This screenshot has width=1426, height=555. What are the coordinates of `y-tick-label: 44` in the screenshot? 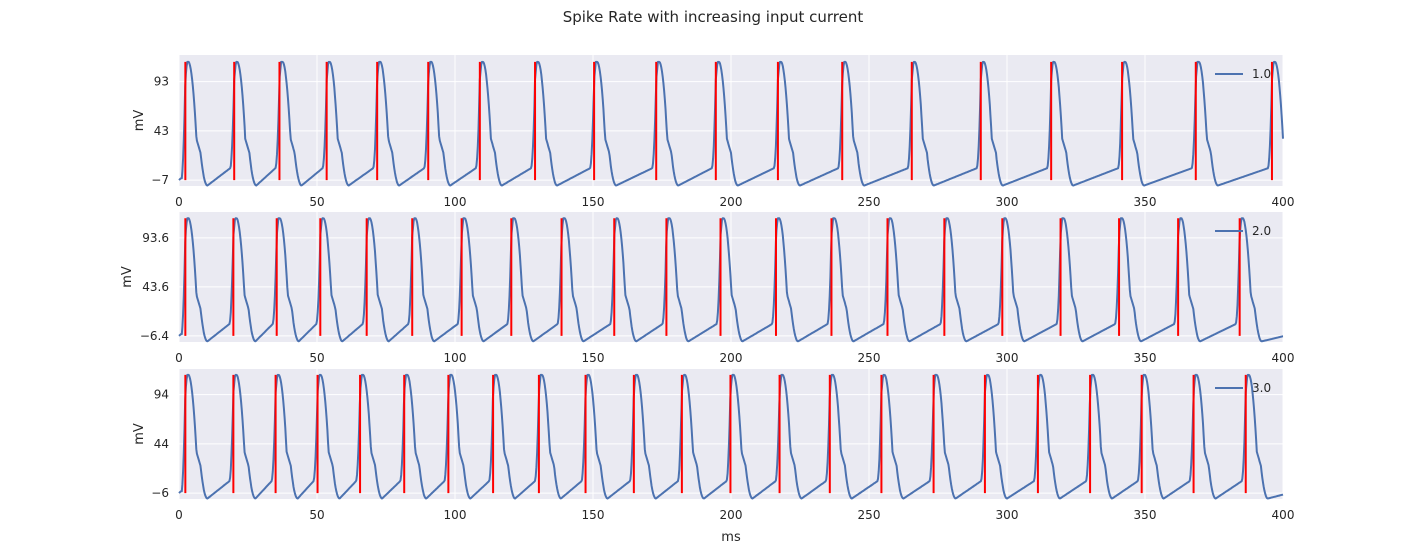 It's located at (161, 444).